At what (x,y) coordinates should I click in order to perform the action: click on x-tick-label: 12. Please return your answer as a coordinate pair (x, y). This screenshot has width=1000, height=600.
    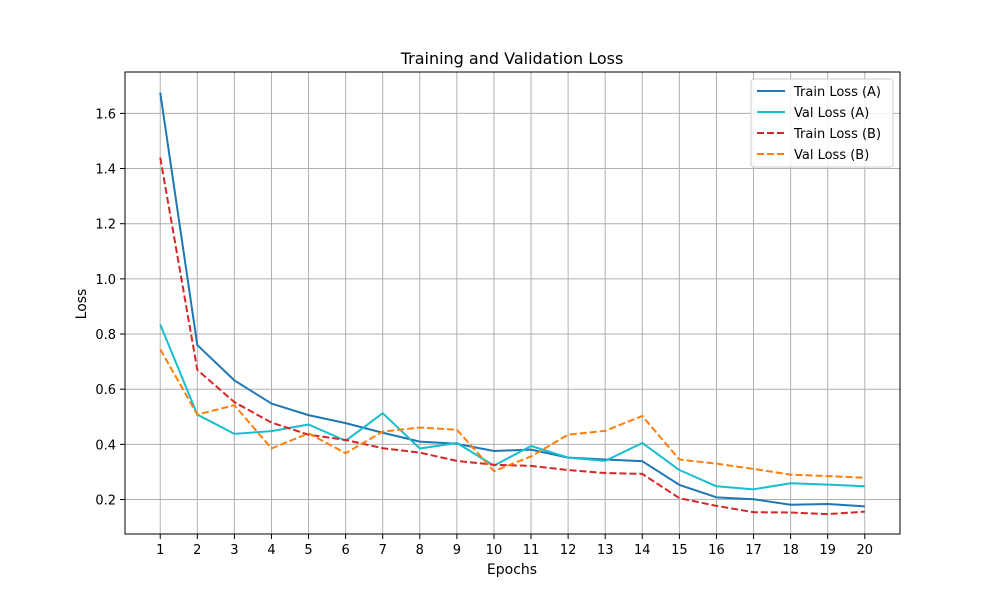
    Looking at the image, I should click on (568, 550).